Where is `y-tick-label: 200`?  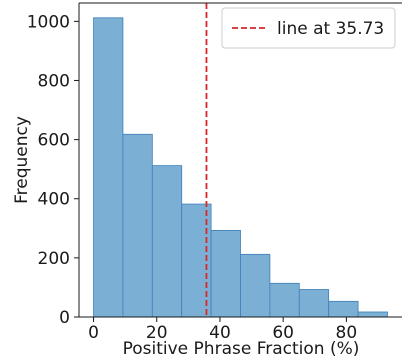 y-tick-label: 200 is located at coordinates (54, 259).